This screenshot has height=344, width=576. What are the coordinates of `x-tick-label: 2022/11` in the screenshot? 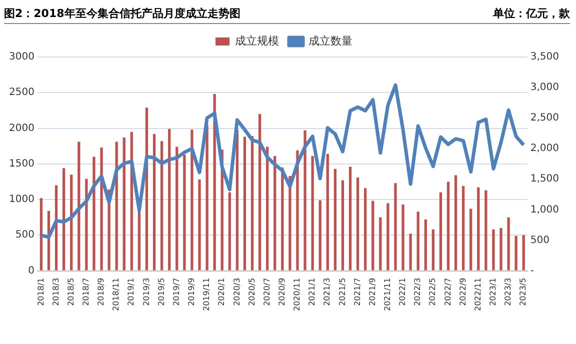 It's located at (477, 294).